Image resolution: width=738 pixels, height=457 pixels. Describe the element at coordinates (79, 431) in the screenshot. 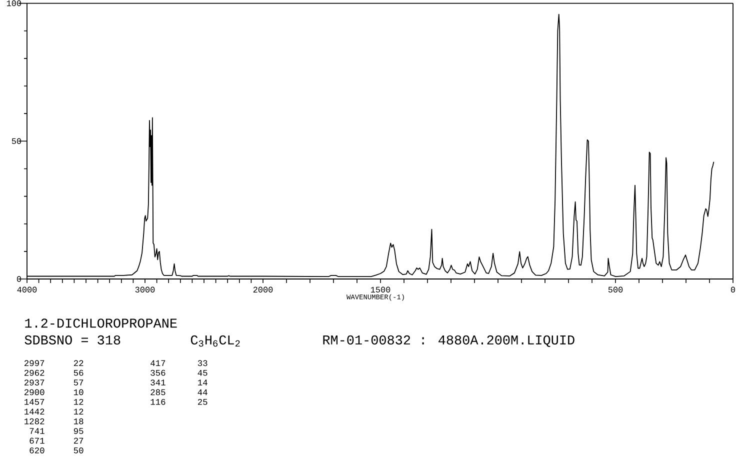

I see `text: 95` at that location.